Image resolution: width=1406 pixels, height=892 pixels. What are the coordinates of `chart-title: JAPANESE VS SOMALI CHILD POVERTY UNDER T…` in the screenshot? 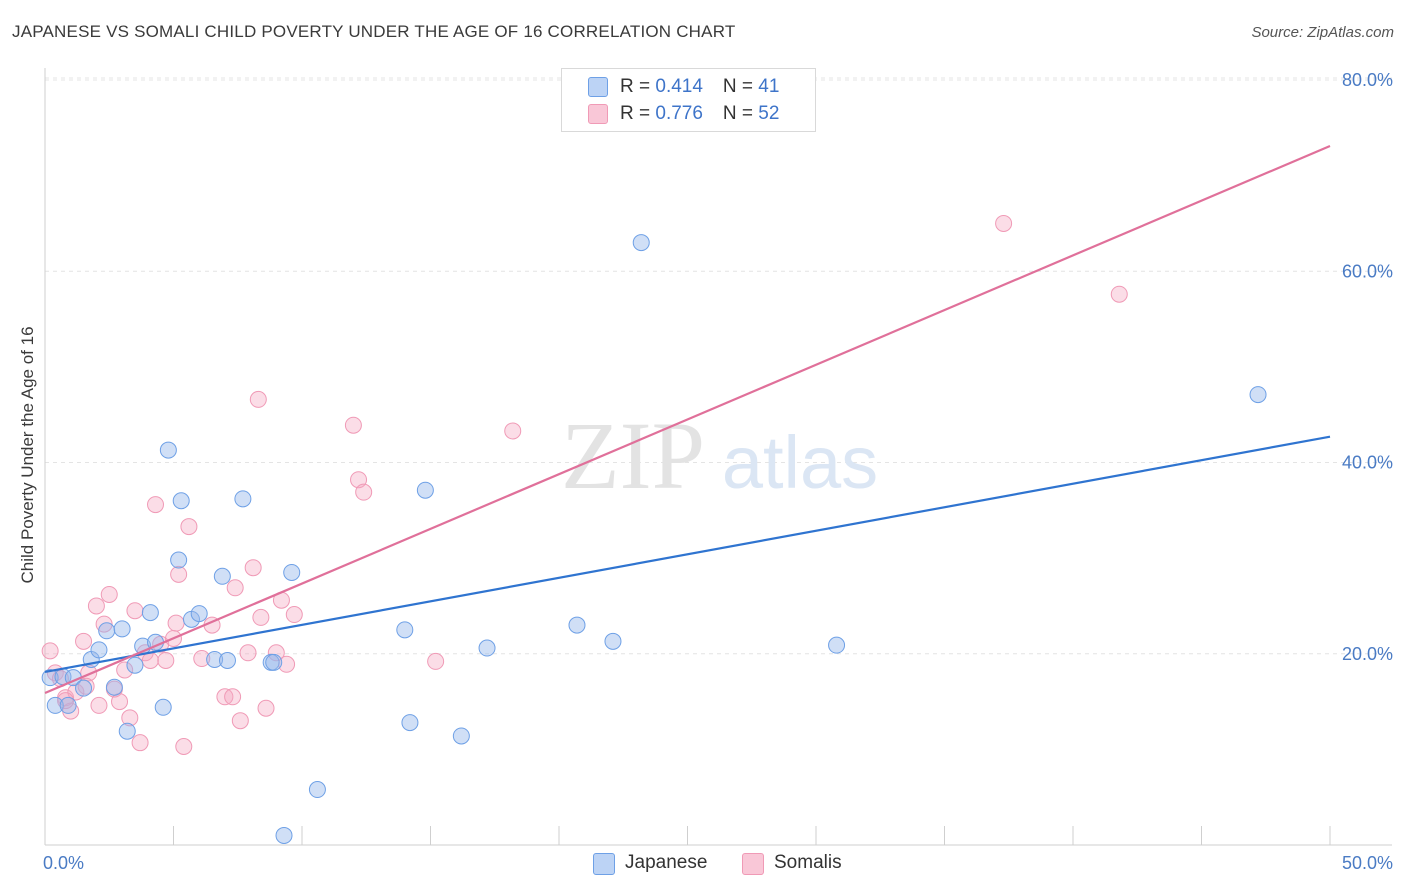 It's located at (374, 31).